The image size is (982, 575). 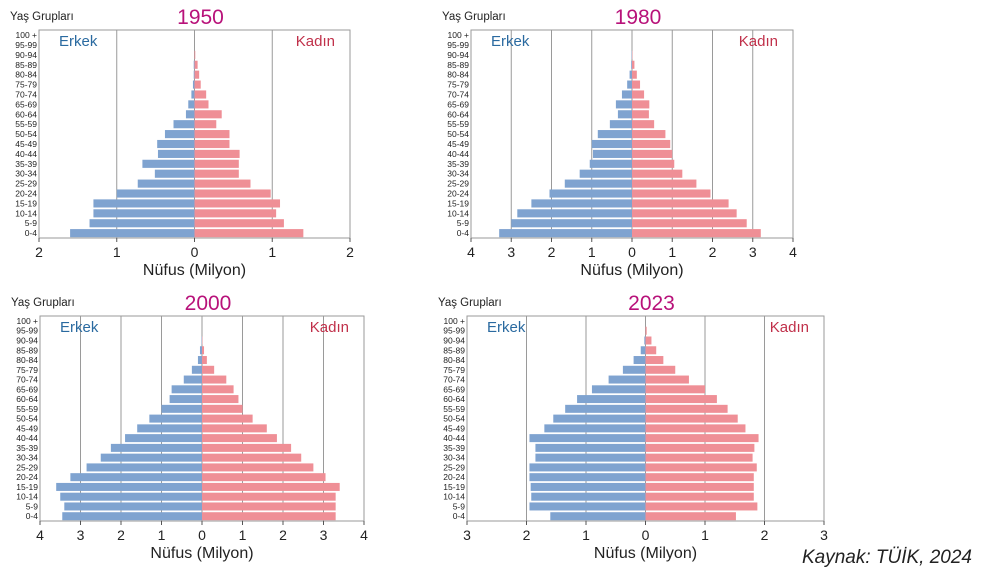 I want to click on age-label: 50-54, so click(x=454, y=419).